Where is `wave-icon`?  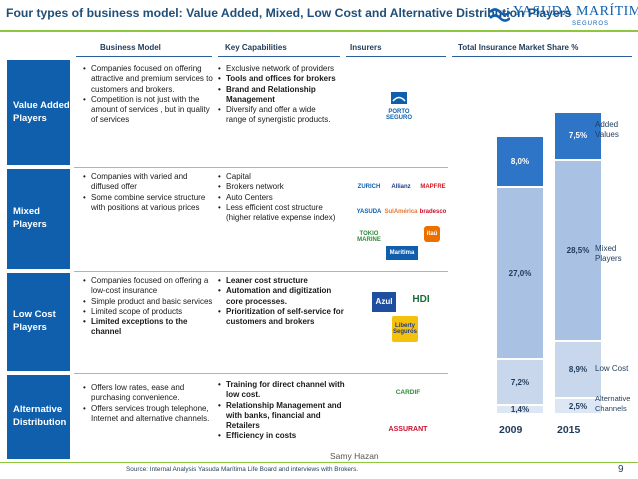 wave-icon is located at coordinates (499, 15).